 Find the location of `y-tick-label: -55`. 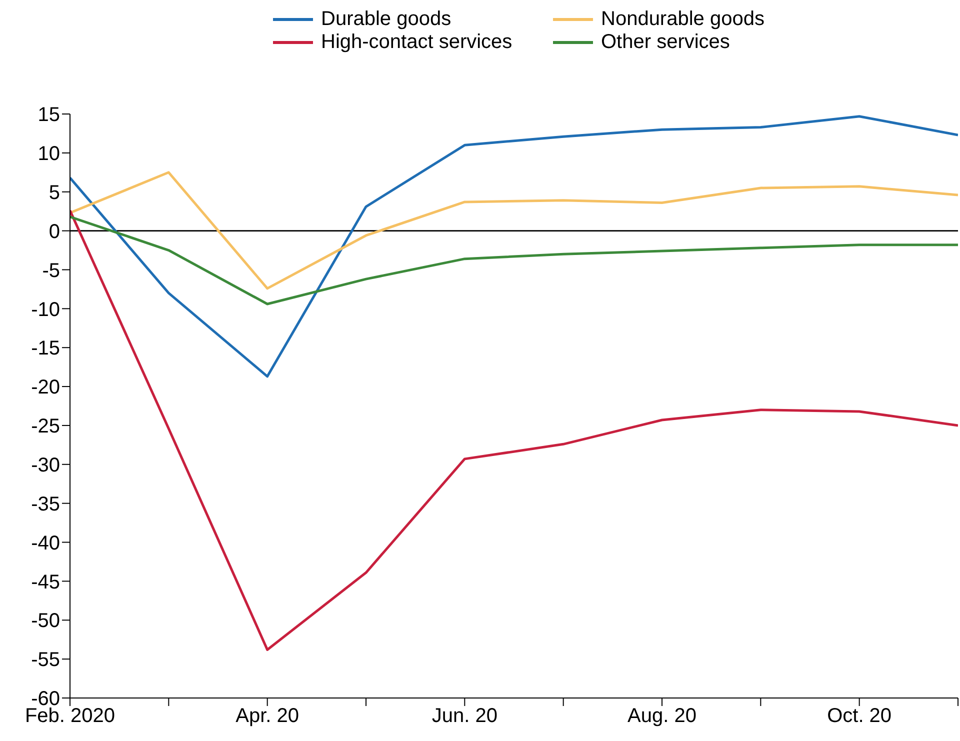

y-tick-label: -55 is located at coordinates (45, 660).